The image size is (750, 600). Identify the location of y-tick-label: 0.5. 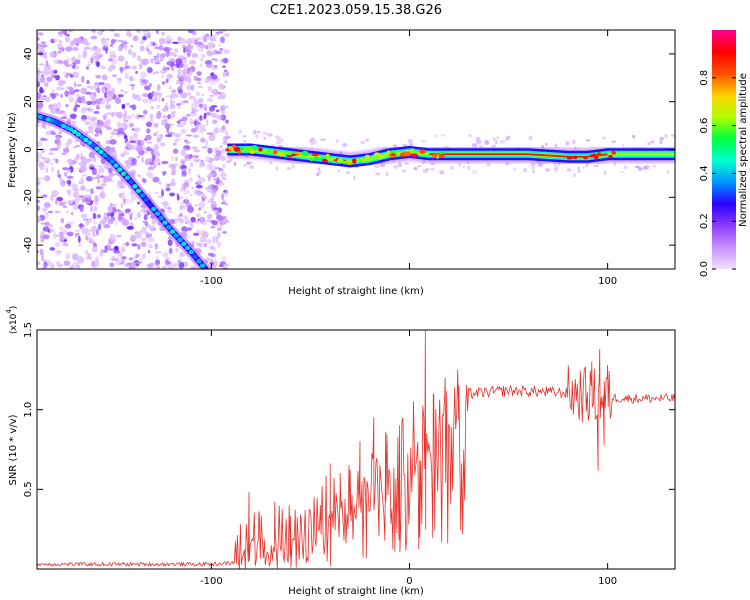
(28, 489).